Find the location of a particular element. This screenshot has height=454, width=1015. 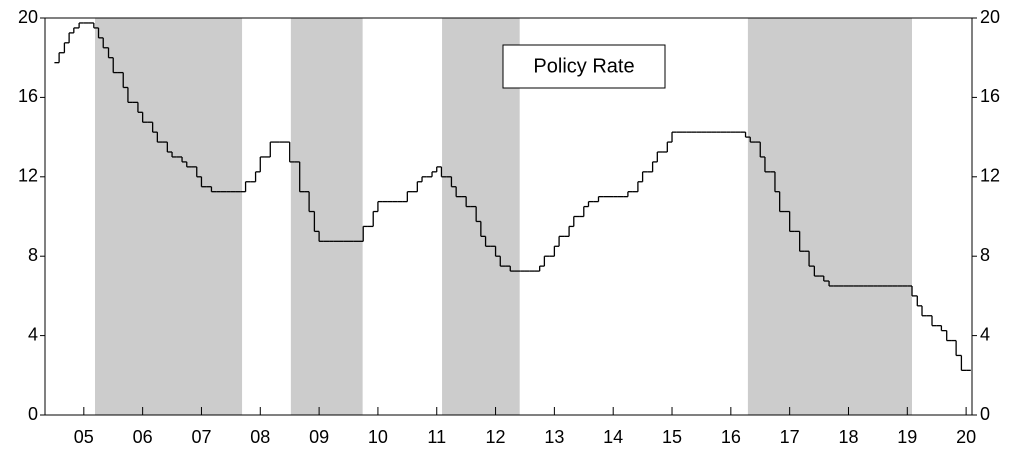

annotation-box is located at coordinates (584, 66).